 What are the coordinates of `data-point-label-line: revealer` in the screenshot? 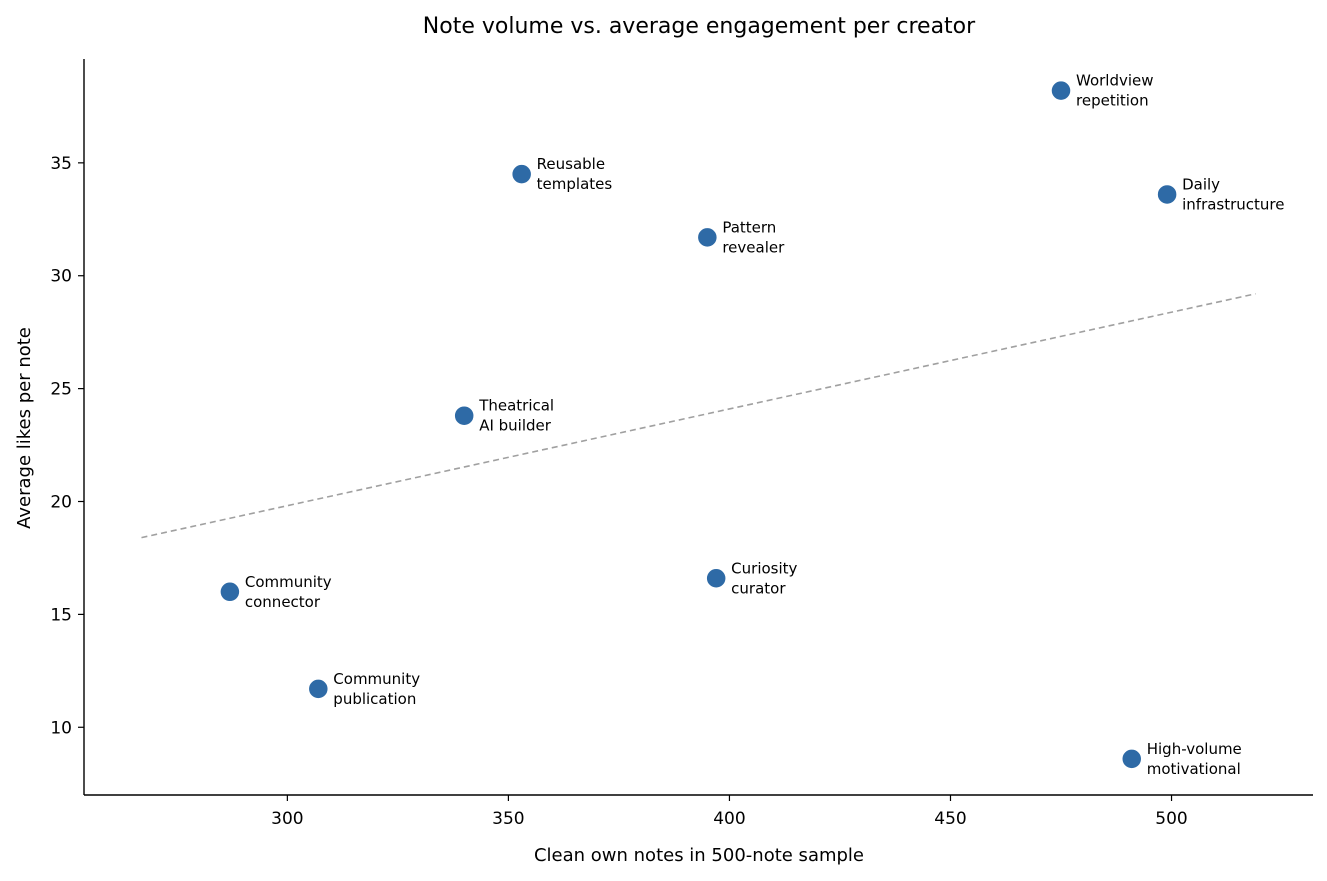 It's located at (753, 247).